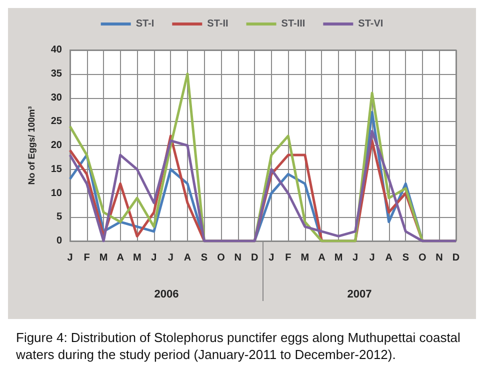 This screenshot has width=484, height=389. Describe the element at coordinates (56, 193) in the screenshot. I see `y-tick-label: 10` at that location.